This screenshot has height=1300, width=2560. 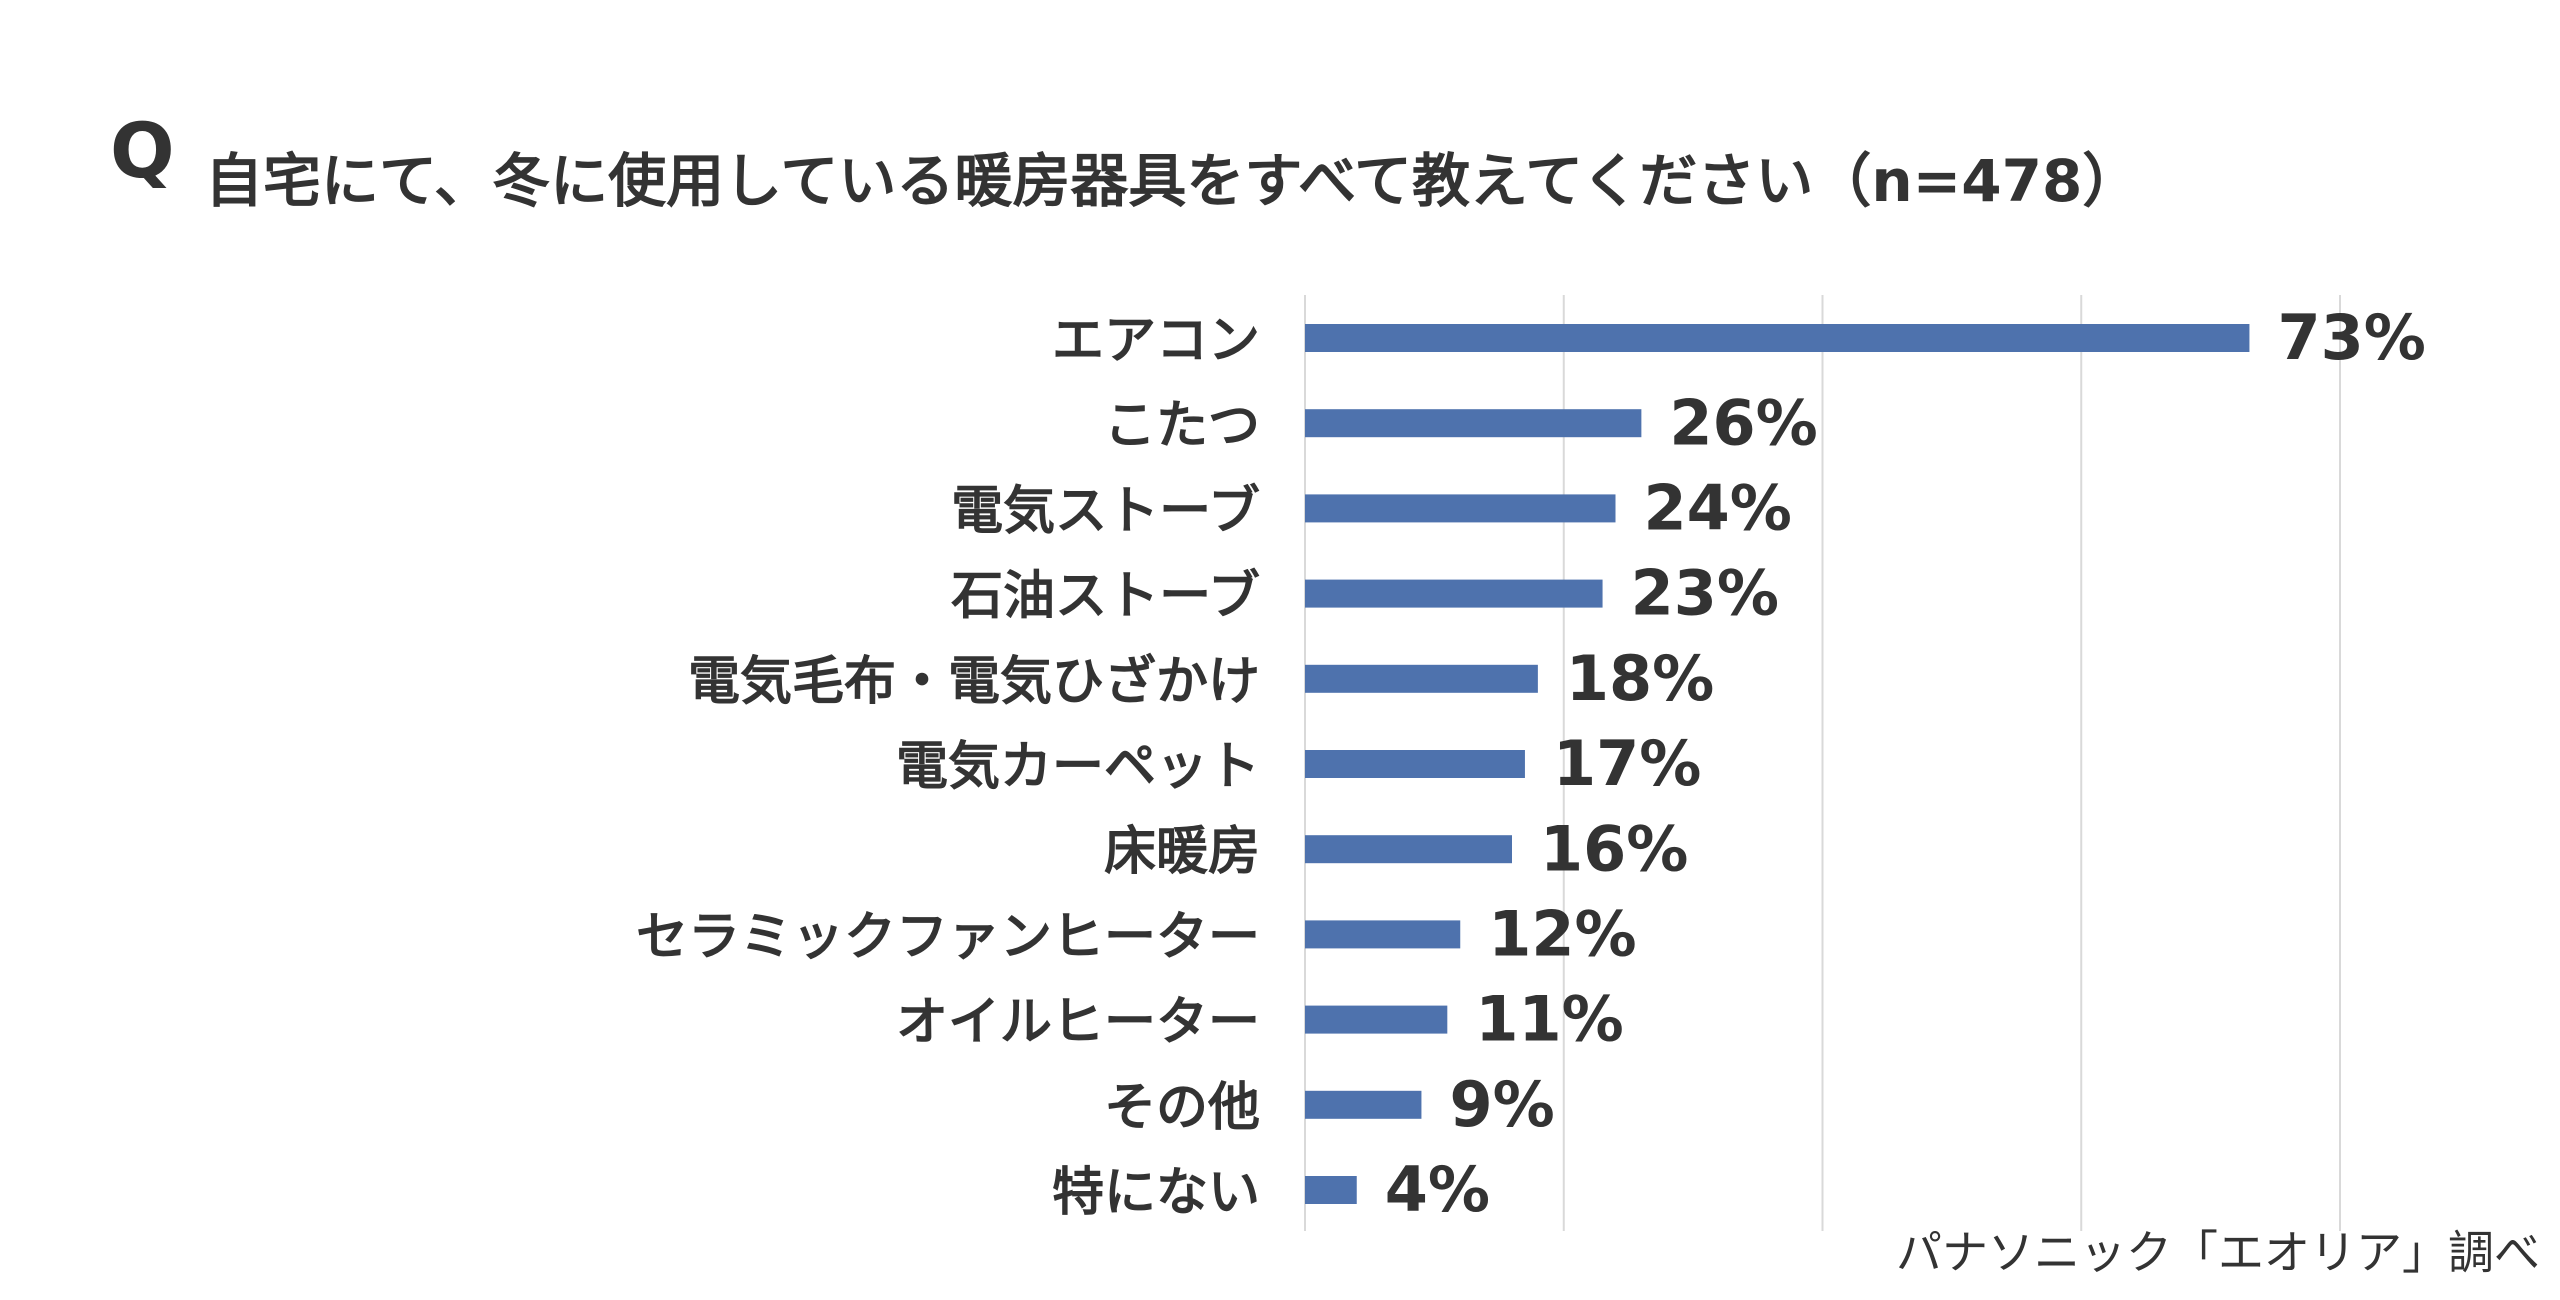 I want to click on value-label: 17%, so click(x=1627, y=763).